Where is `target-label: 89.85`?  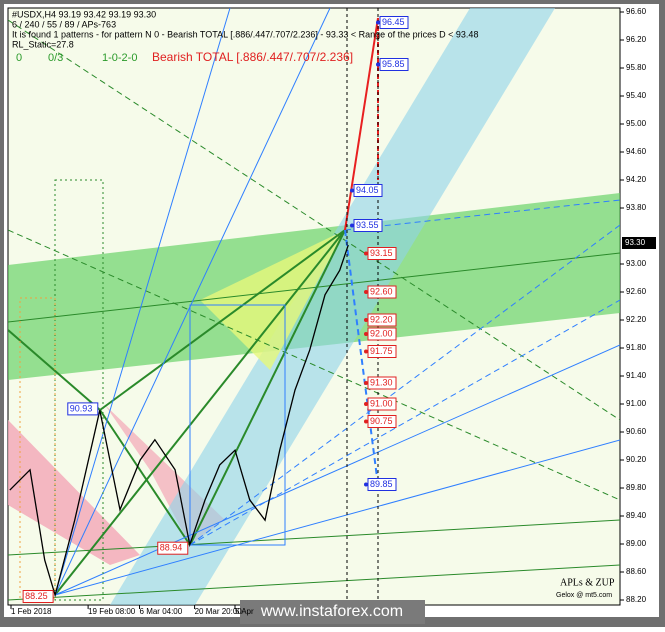 target-label: 89.85 is located at coordinates (381, 484).